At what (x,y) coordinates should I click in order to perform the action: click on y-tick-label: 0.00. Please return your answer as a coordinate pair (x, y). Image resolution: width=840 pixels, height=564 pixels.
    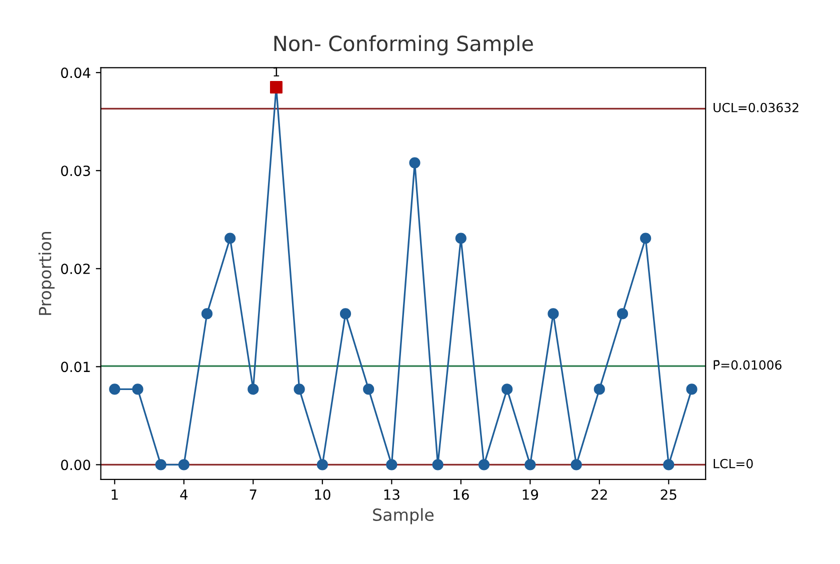
    Looking at the image, I should click on (75, 465).